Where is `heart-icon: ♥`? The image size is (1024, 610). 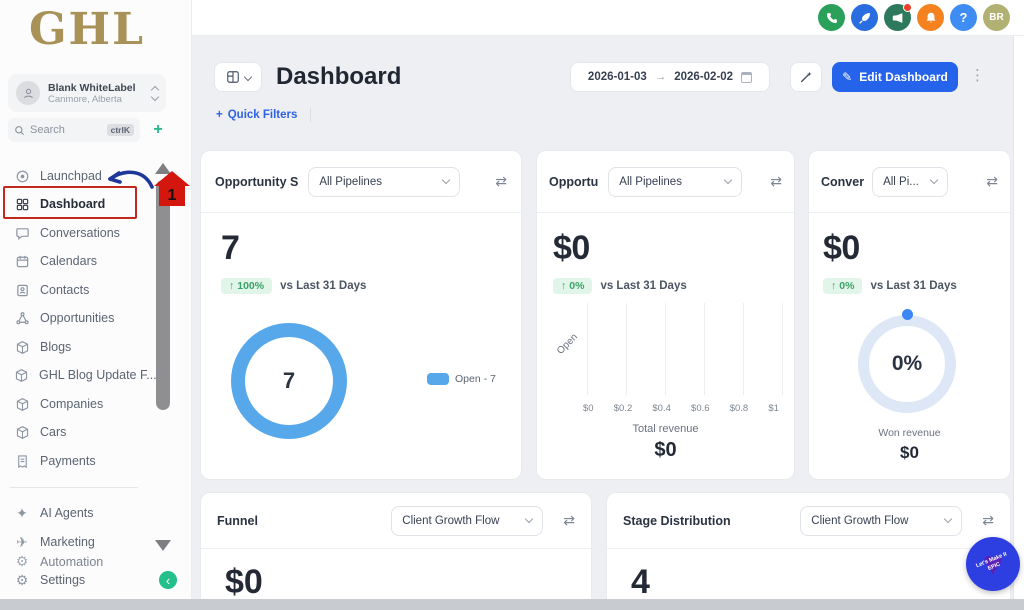
heart-icon: ♥ is located at coordinates (993, 564).